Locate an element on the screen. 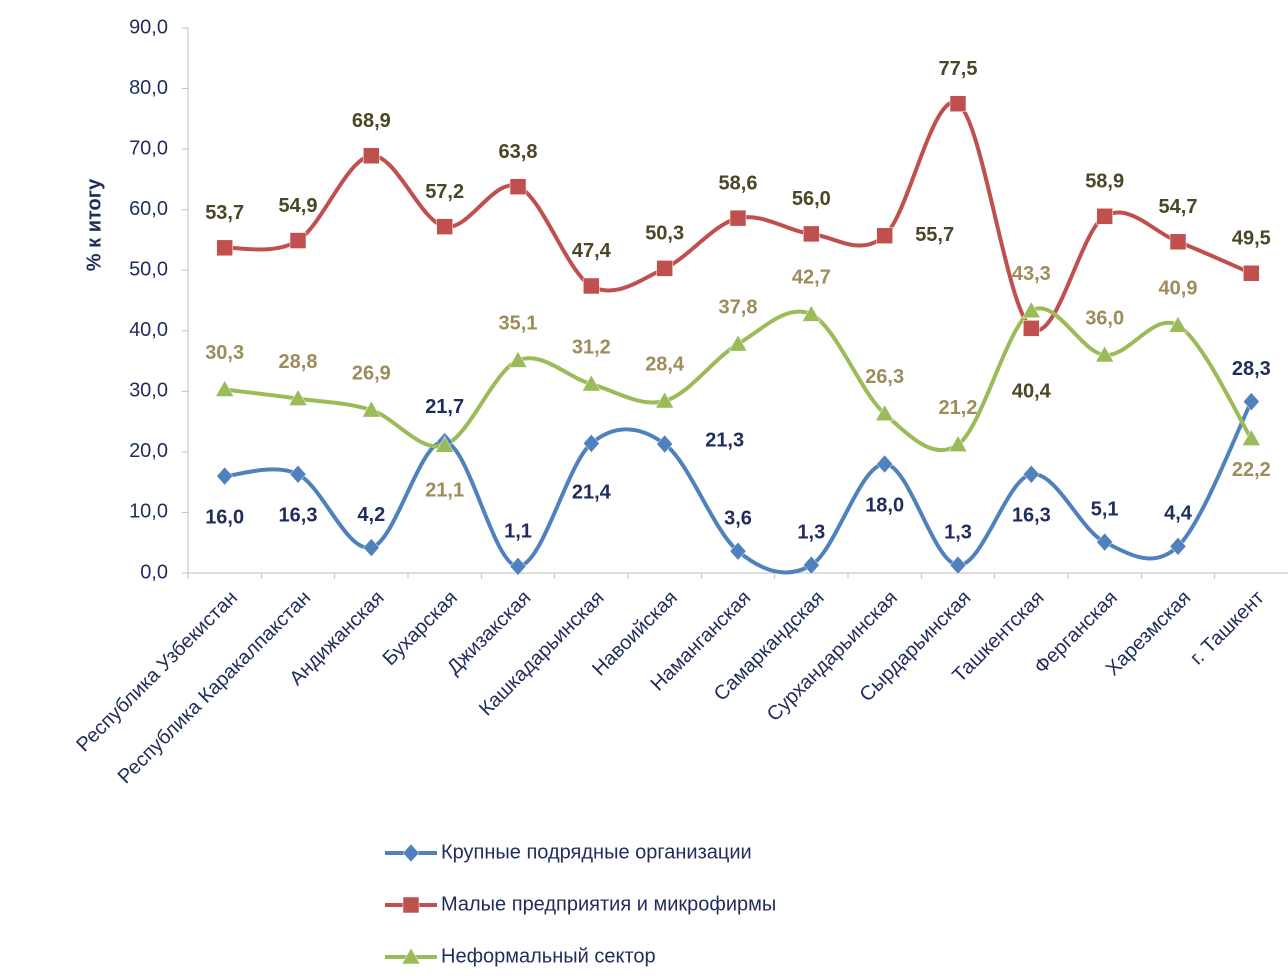  data-label: 42,7 is located at coordinates (811, 278).